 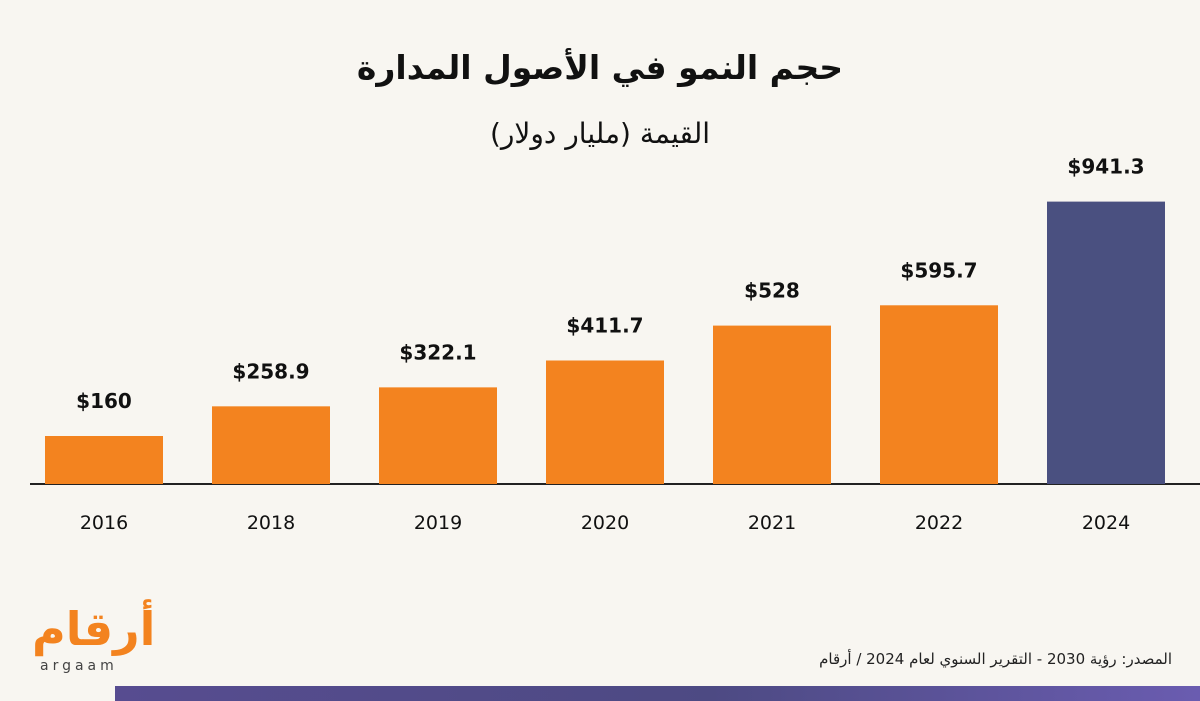 I want to click on value-label-2024: $941.3, so click(x=1105, y=167).